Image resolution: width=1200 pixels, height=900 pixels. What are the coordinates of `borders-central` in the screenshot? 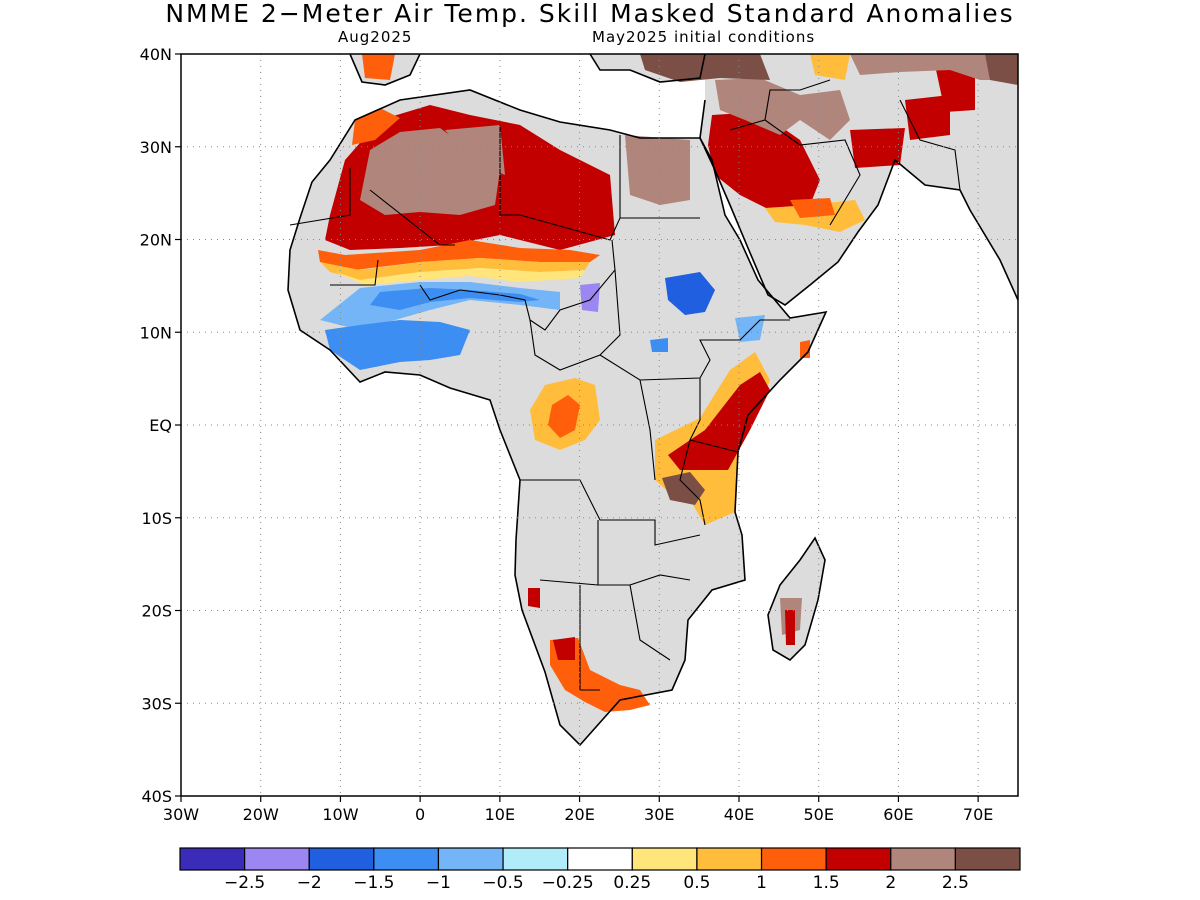 It's located at (659, 325).